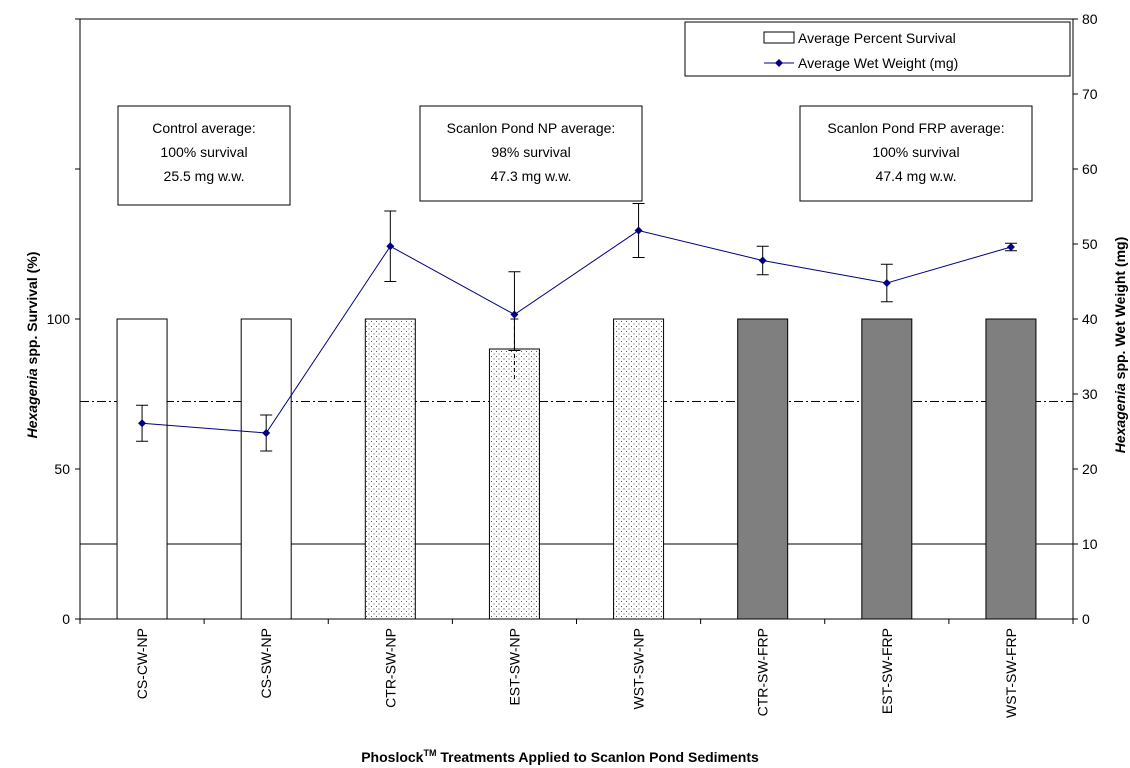  I want to click on annotation-text: 47.3 mg w.w., so click(531, 176).